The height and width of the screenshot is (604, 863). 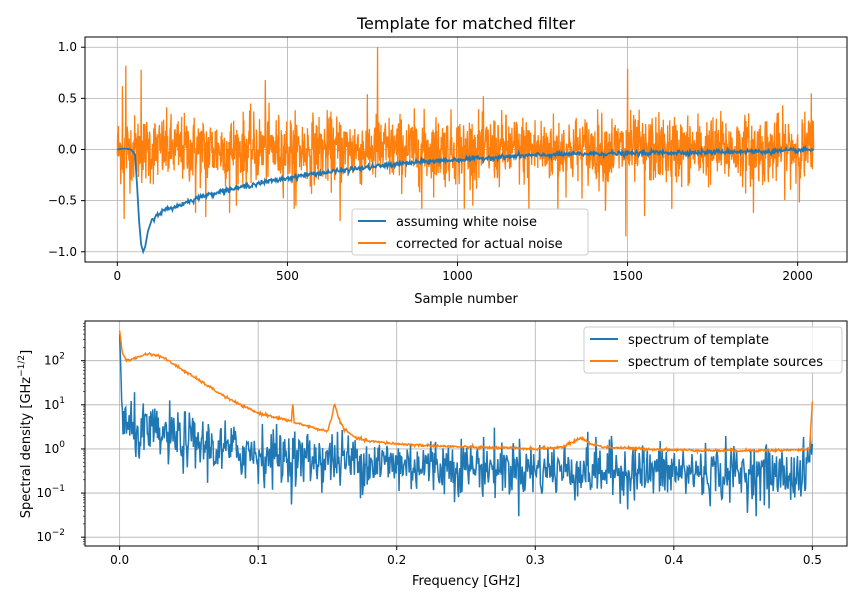 What do you see at coordinates (258, 560) in the screenshot?
I see `bottom-x-tick-label: 0.1` at bounding box center [258, 560].